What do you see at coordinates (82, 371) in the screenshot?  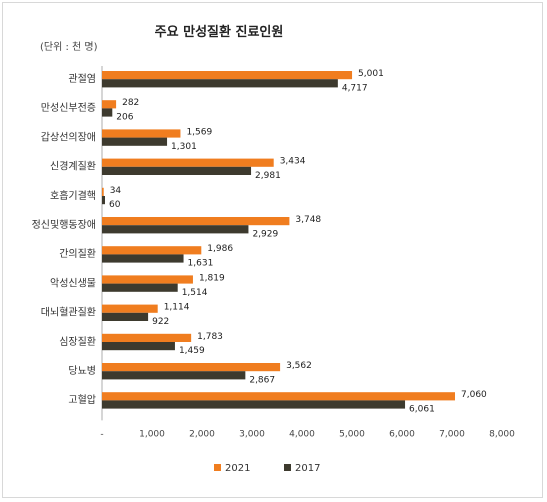 I see `category-label: 당뇨병` at bounding box center [82, 371].